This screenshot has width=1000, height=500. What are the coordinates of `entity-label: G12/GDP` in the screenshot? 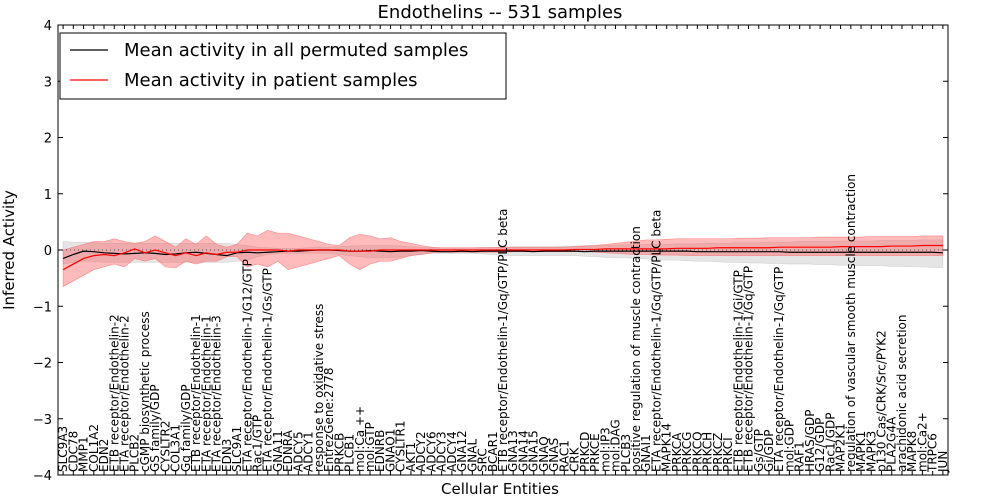 It's located at (820, 445).